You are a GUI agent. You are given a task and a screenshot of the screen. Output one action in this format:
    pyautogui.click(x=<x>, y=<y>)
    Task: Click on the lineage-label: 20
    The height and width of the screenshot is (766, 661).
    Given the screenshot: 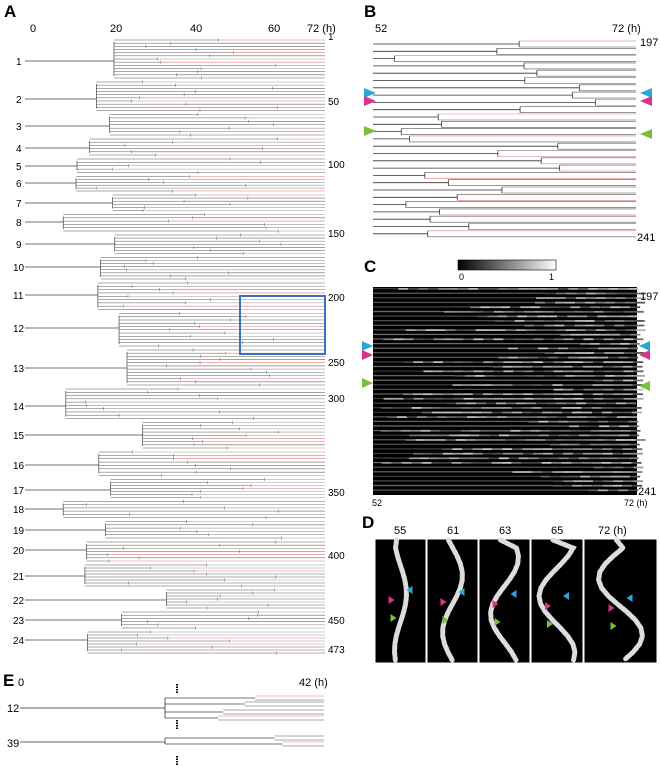 What is the action you would take?
    pyautogui.click(x=19, y=551)
    